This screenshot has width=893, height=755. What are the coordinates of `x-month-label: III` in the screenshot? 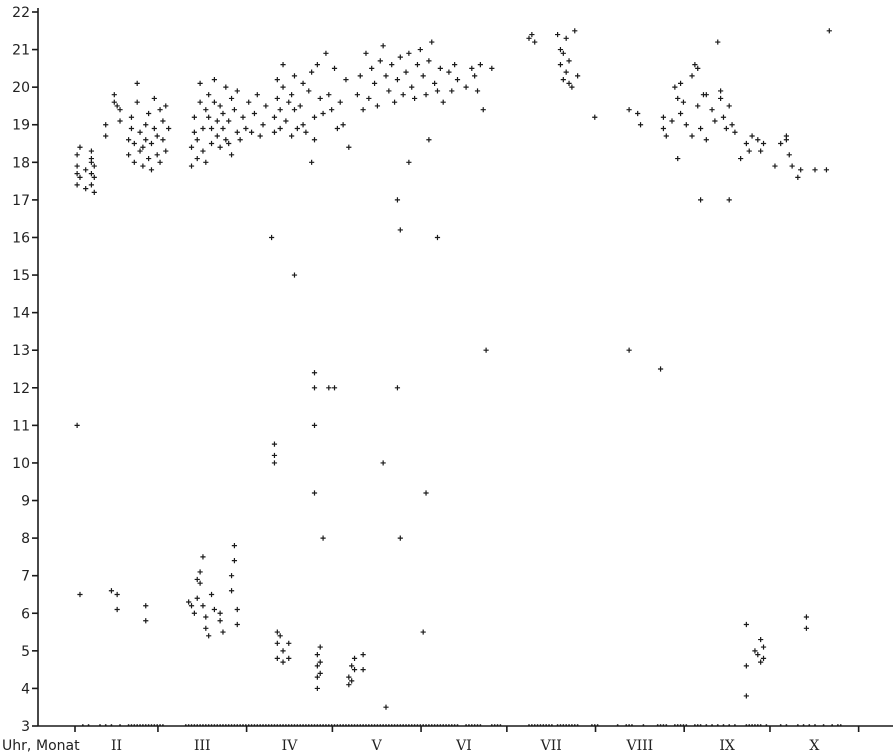 It's located at (202, 746).